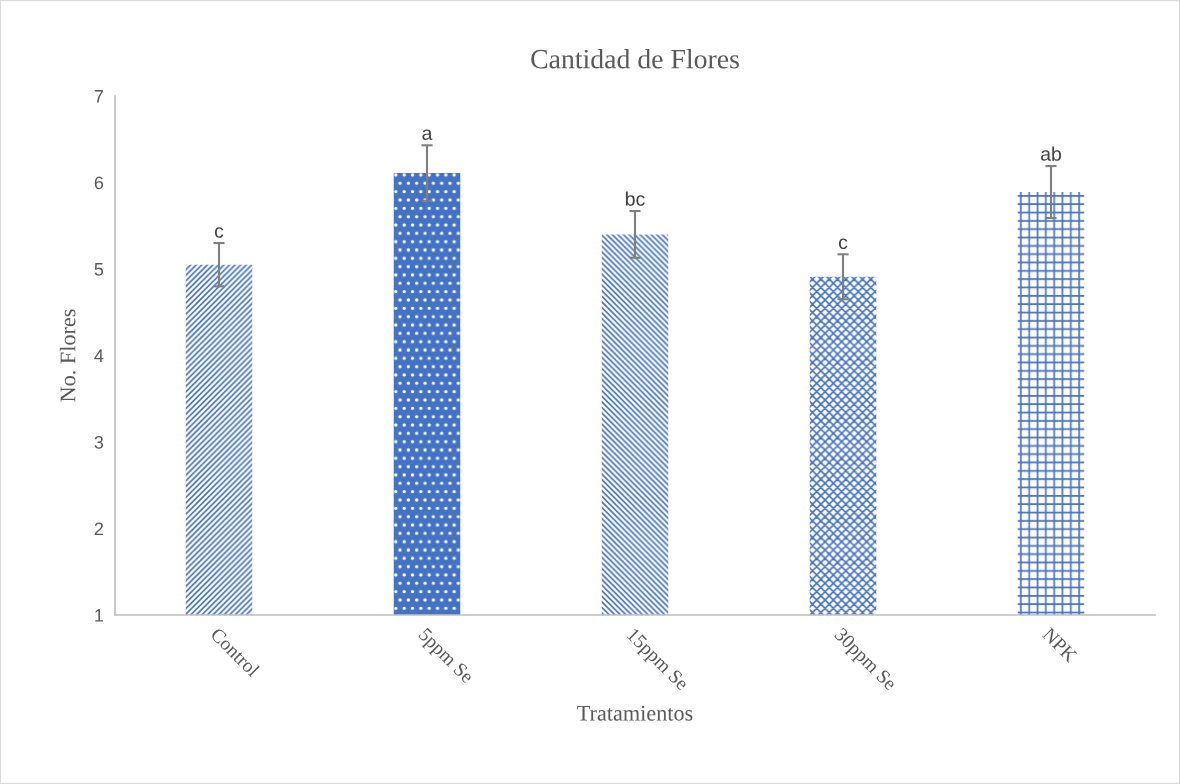  I want to click on y-axis-title: No. Flores, so click(67, 355).